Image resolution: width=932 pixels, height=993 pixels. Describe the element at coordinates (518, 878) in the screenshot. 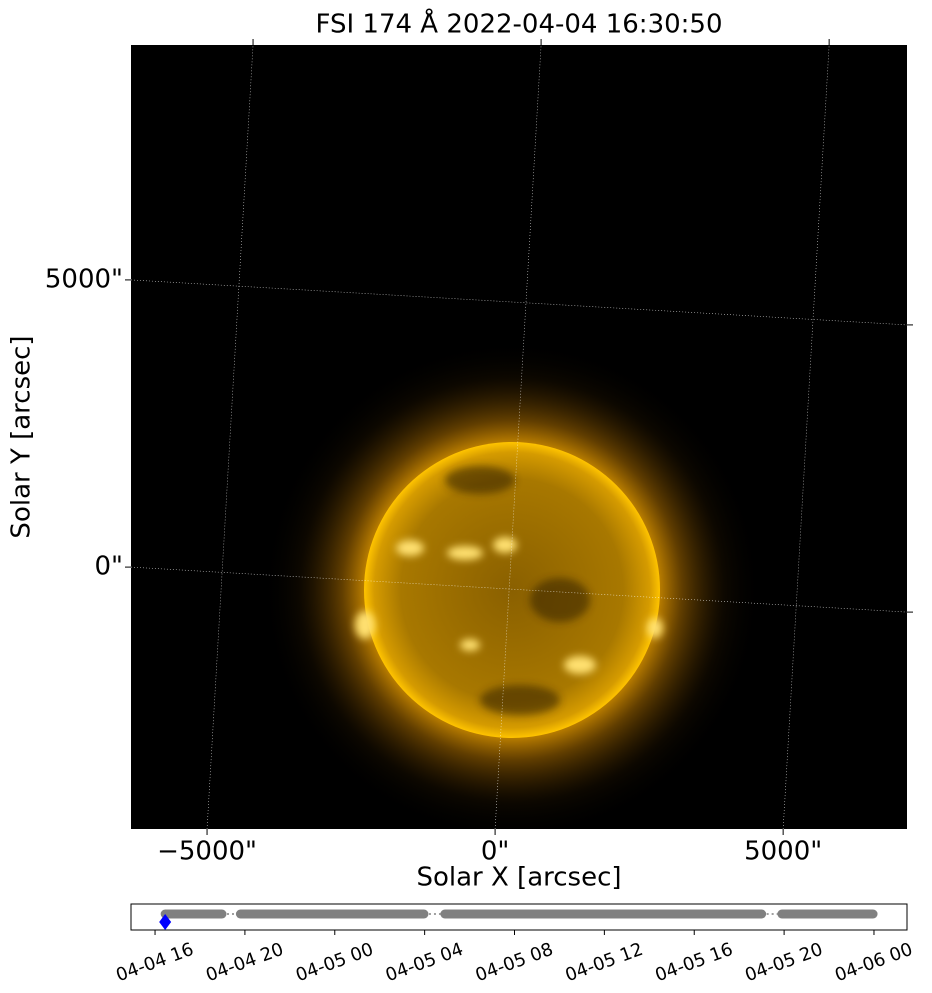

I see `x-axis-label: Solar X [arcsec]` at that location.